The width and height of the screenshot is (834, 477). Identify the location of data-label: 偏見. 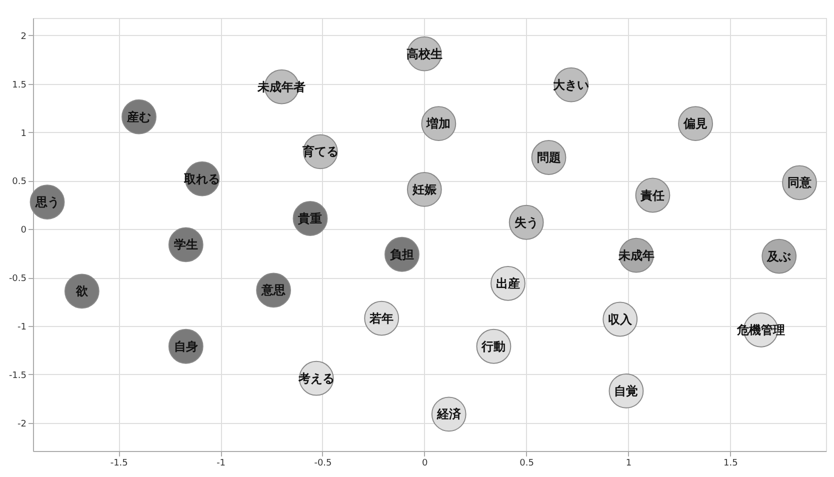
(695, 123).